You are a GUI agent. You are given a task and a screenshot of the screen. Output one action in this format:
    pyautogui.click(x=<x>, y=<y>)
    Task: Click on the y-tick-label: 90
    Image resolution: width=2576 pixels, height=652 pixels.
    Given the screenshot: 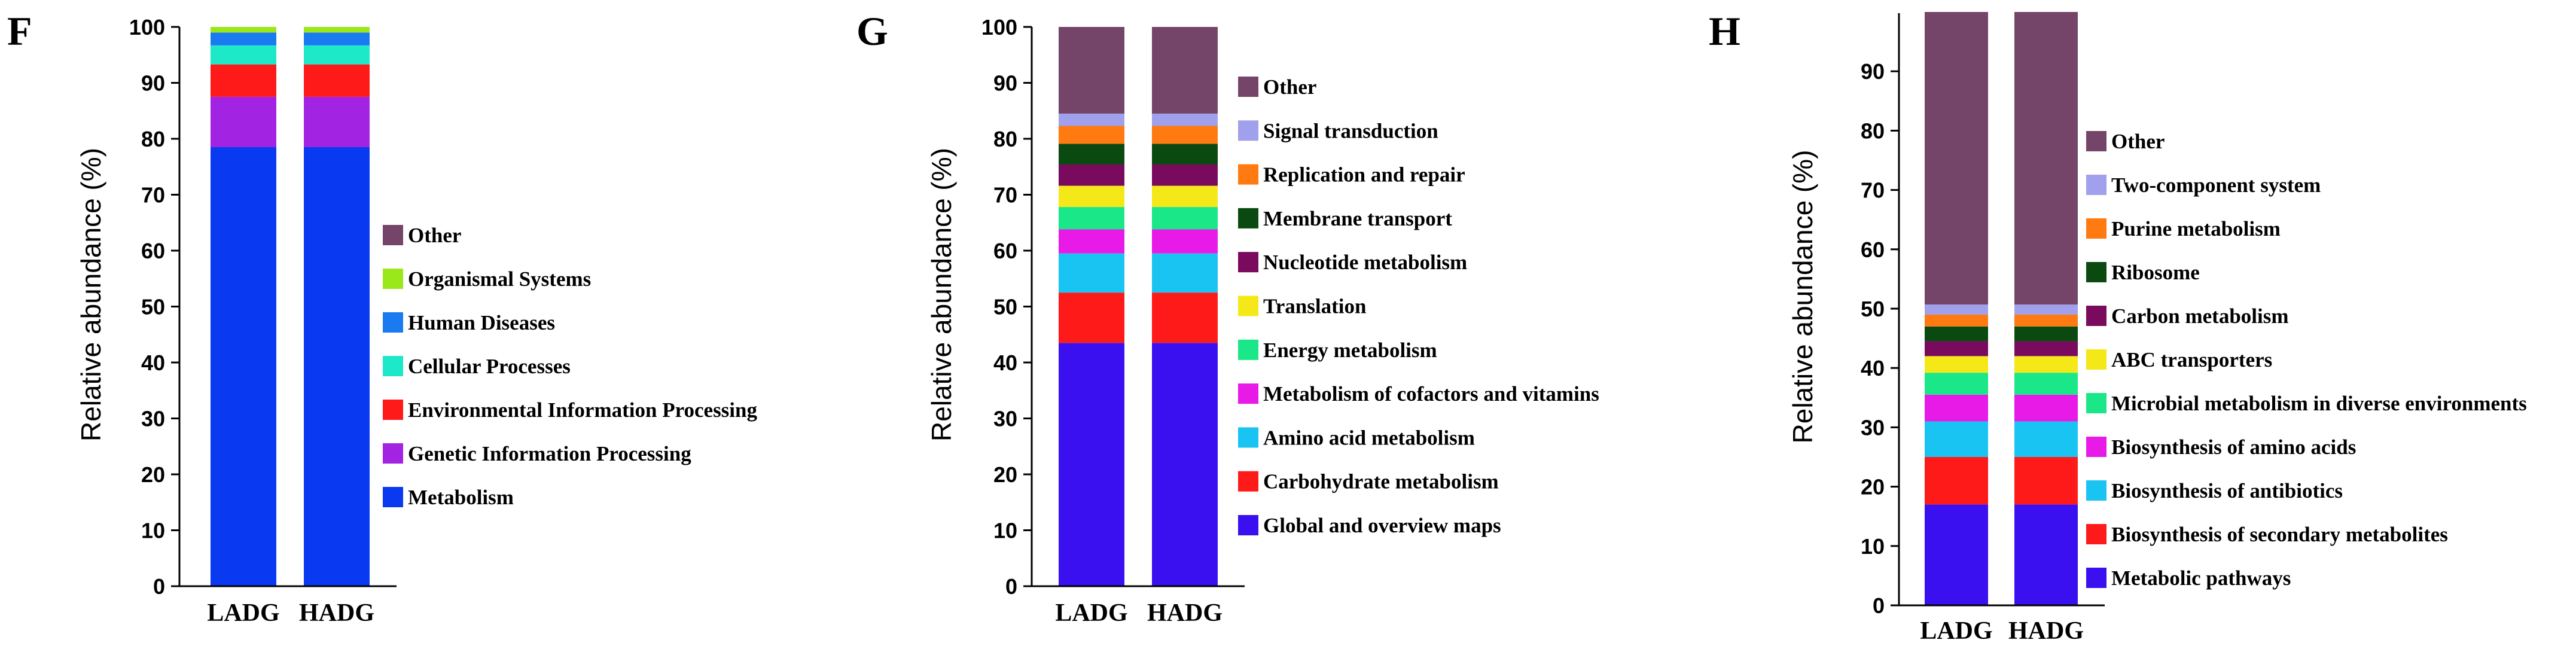 What is the action you would take?
    pyautogui.click(x=153, y=83)
    